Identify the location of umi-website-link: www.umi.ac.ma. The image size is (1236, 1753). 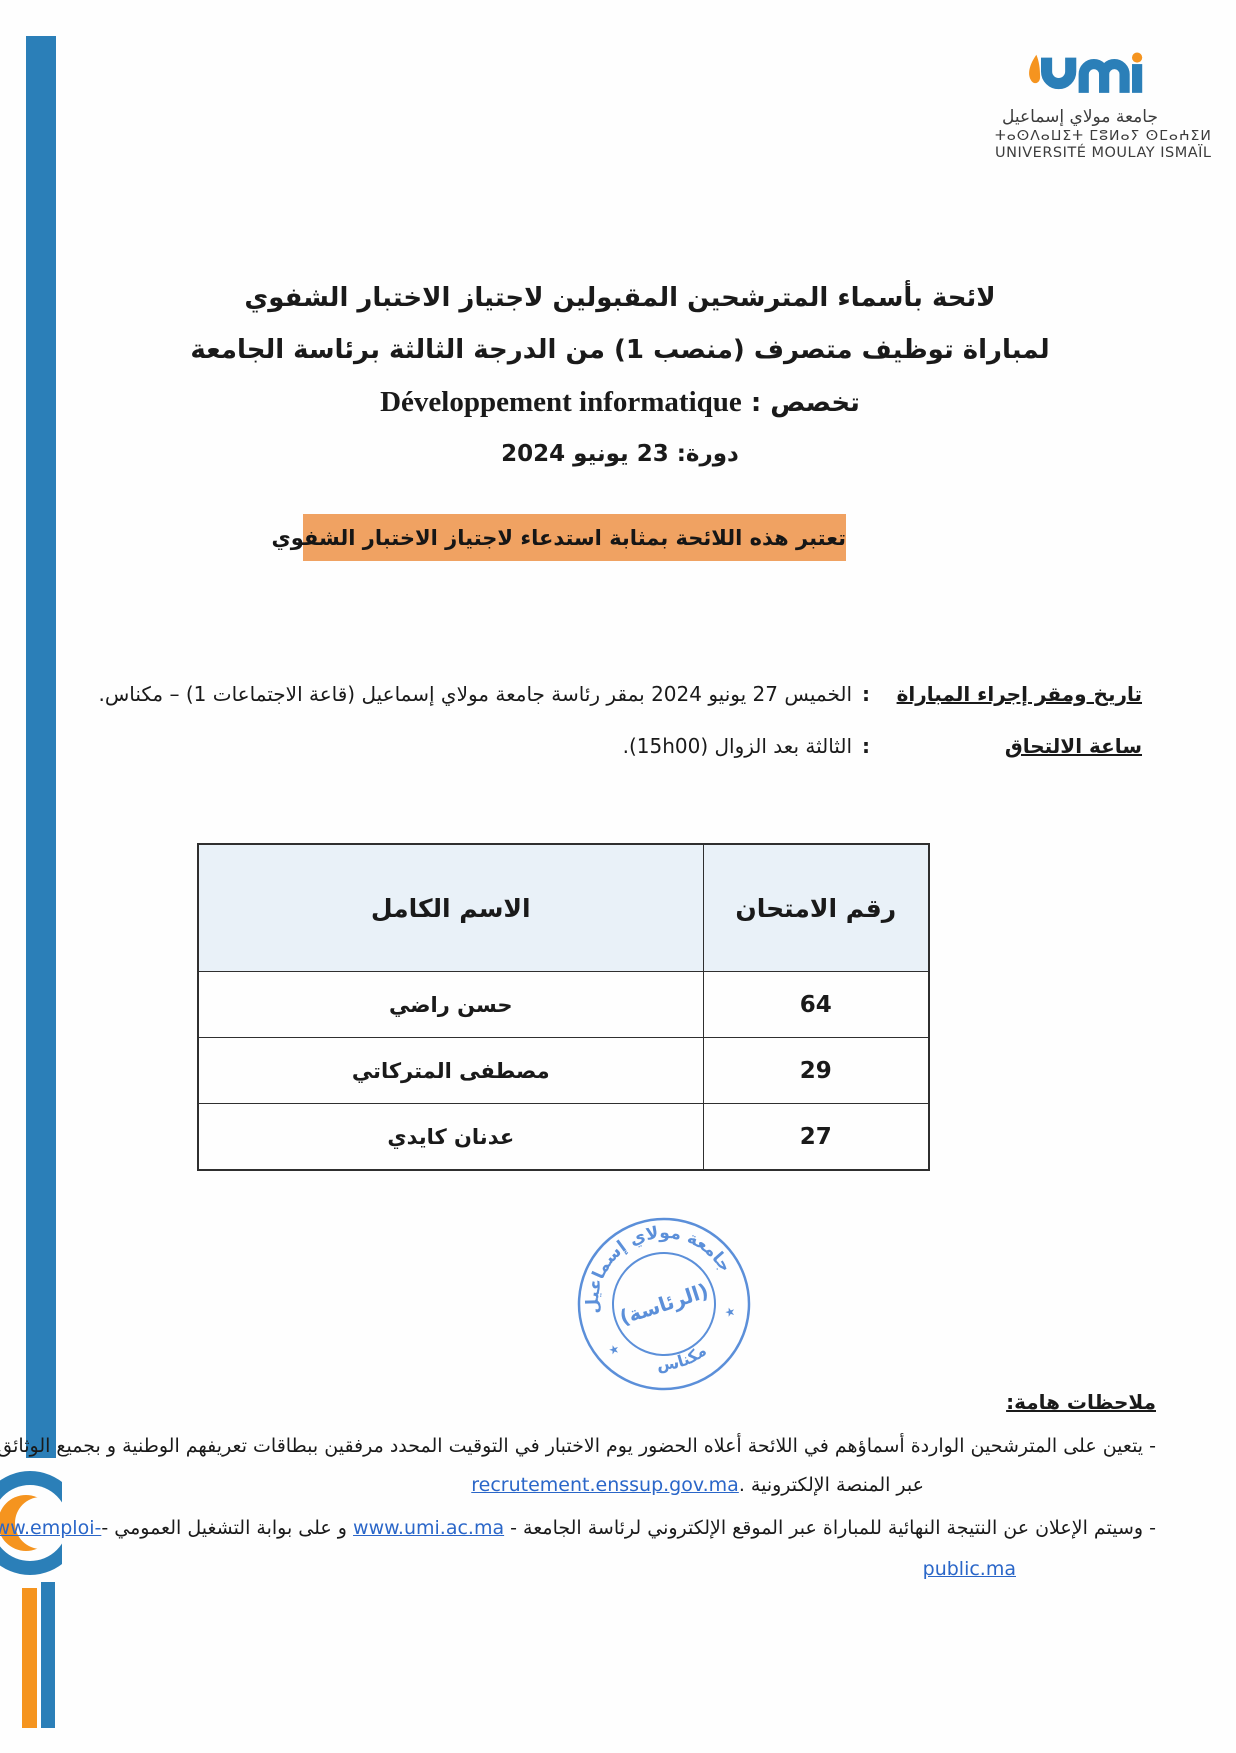
(429, 1528).